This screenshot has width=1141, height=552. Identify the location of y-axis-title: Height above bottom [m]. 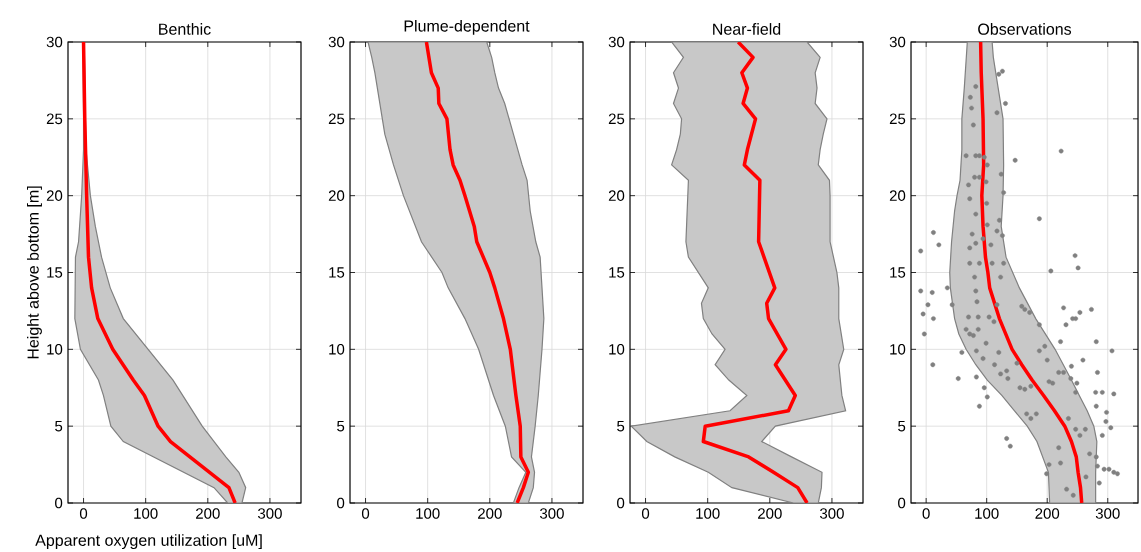
(34, 272).